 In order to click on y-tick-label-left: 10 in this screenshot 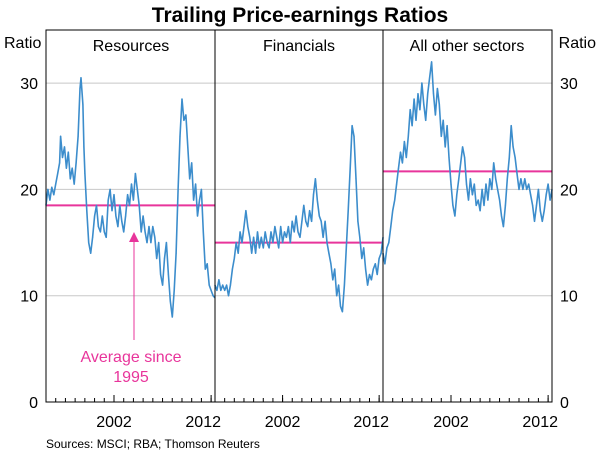, I will do `click(29, 297)`.